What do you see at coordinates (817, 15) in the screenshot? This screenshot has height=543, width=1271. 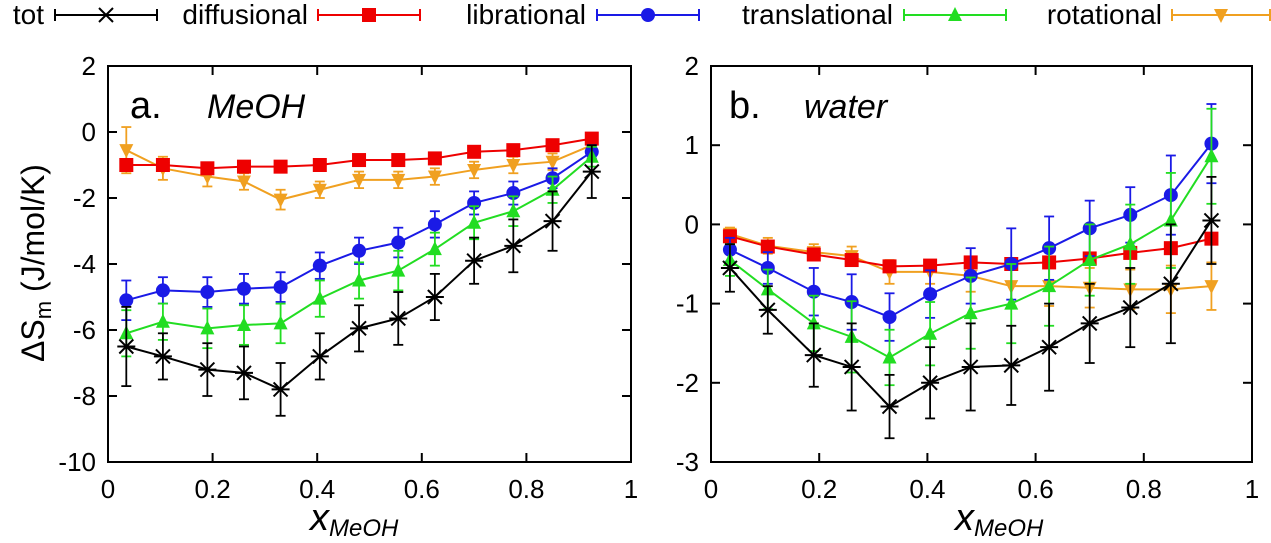 I see `legend-label-translational: translational` at bounding box center [817, 15].